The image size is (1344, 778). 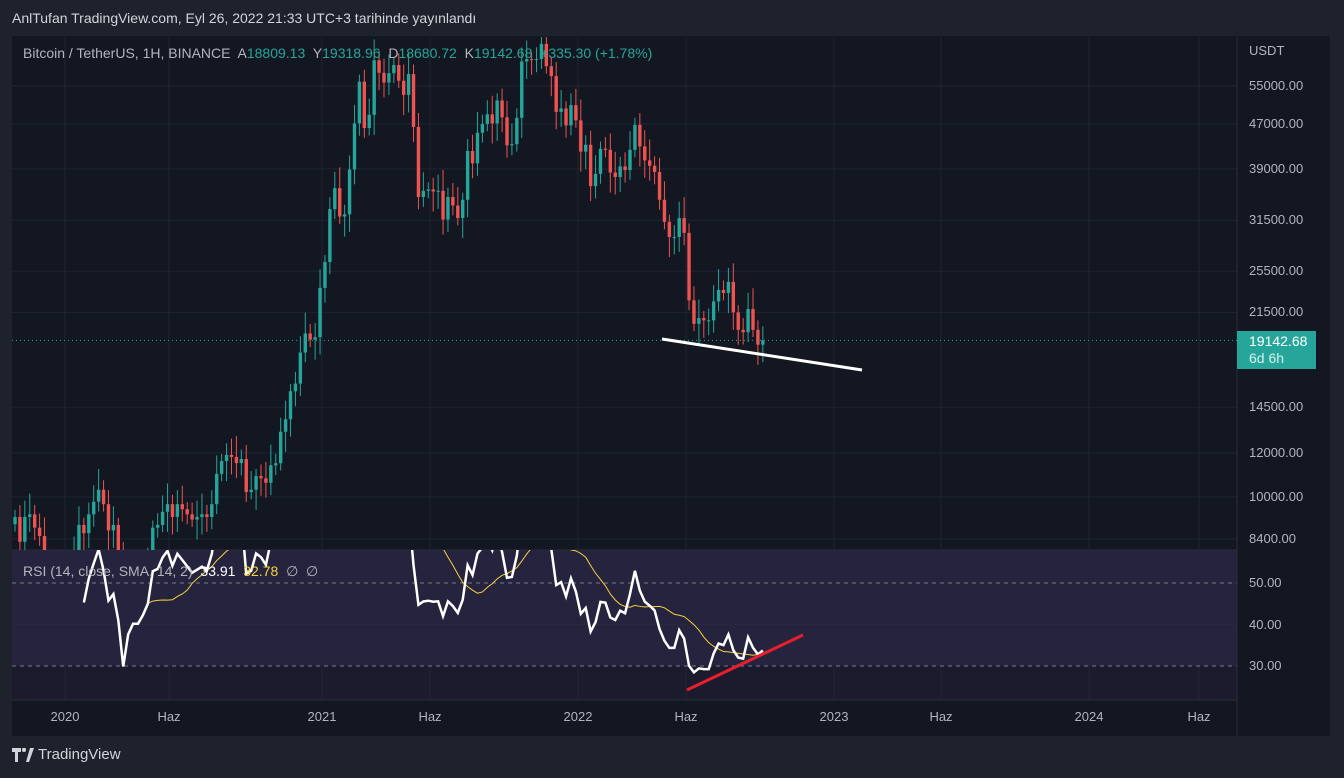 I want to click on bar-countdown: 6d 6h, so click(x=1267, y=358).